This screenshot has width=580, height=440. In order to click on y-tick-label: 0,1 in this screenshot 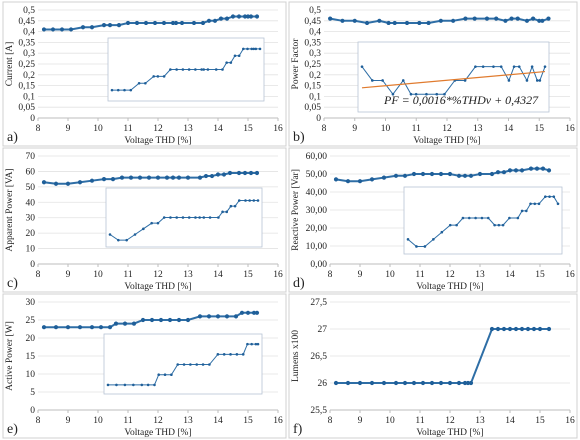, I will do `click(315, 97)`.